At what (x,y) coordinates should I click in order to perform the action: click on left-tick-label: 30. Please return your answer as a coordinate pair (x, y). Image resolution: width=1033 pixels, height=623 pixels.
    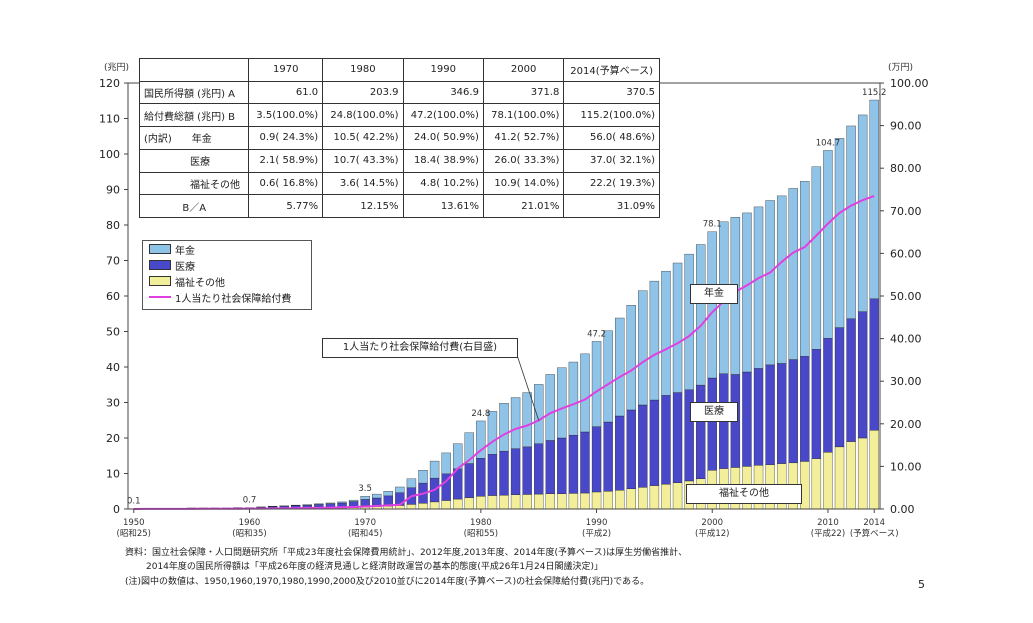
    Looking at the image, I should click on (113, 403).